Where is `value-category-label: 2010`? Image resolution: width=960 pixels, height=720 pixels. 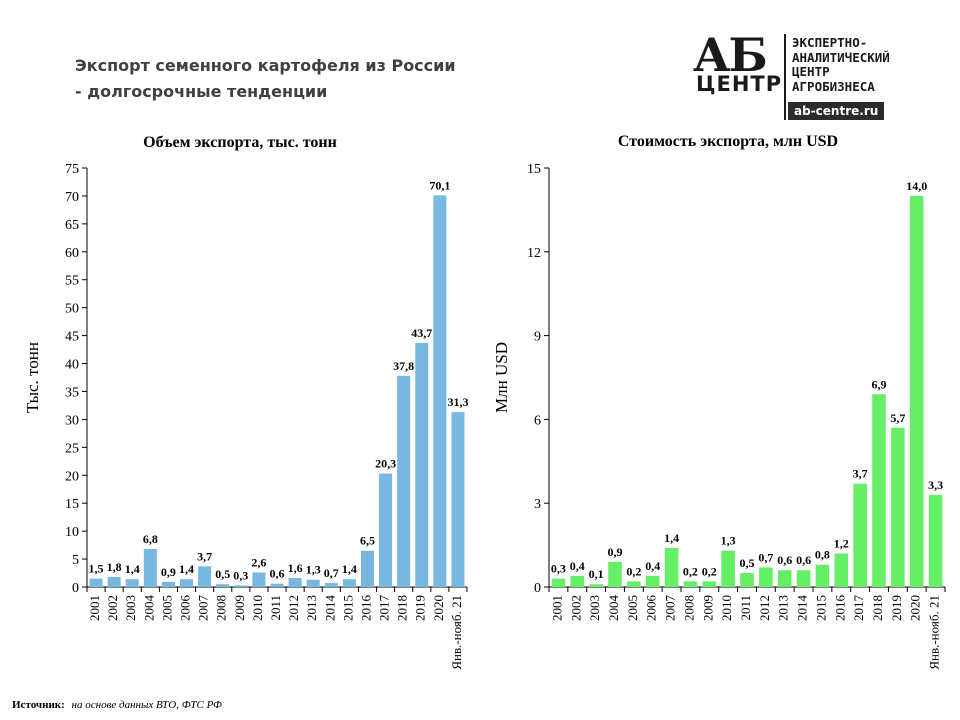
value-category-label: 2010 is located at coordinates (726, 608).